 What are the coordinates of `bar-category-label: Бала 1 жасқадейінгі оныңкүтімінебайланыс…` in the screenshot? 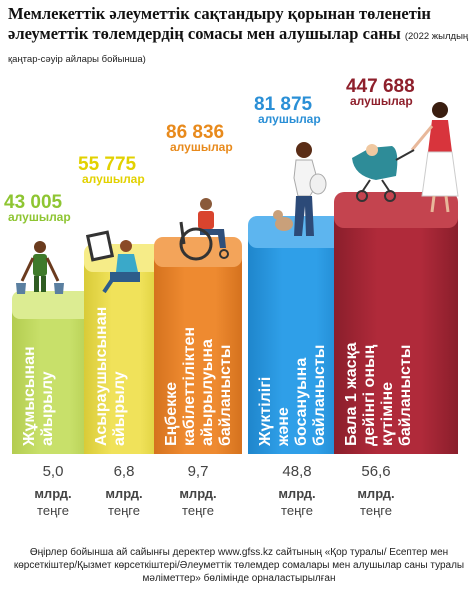 It's located at (378, 394).